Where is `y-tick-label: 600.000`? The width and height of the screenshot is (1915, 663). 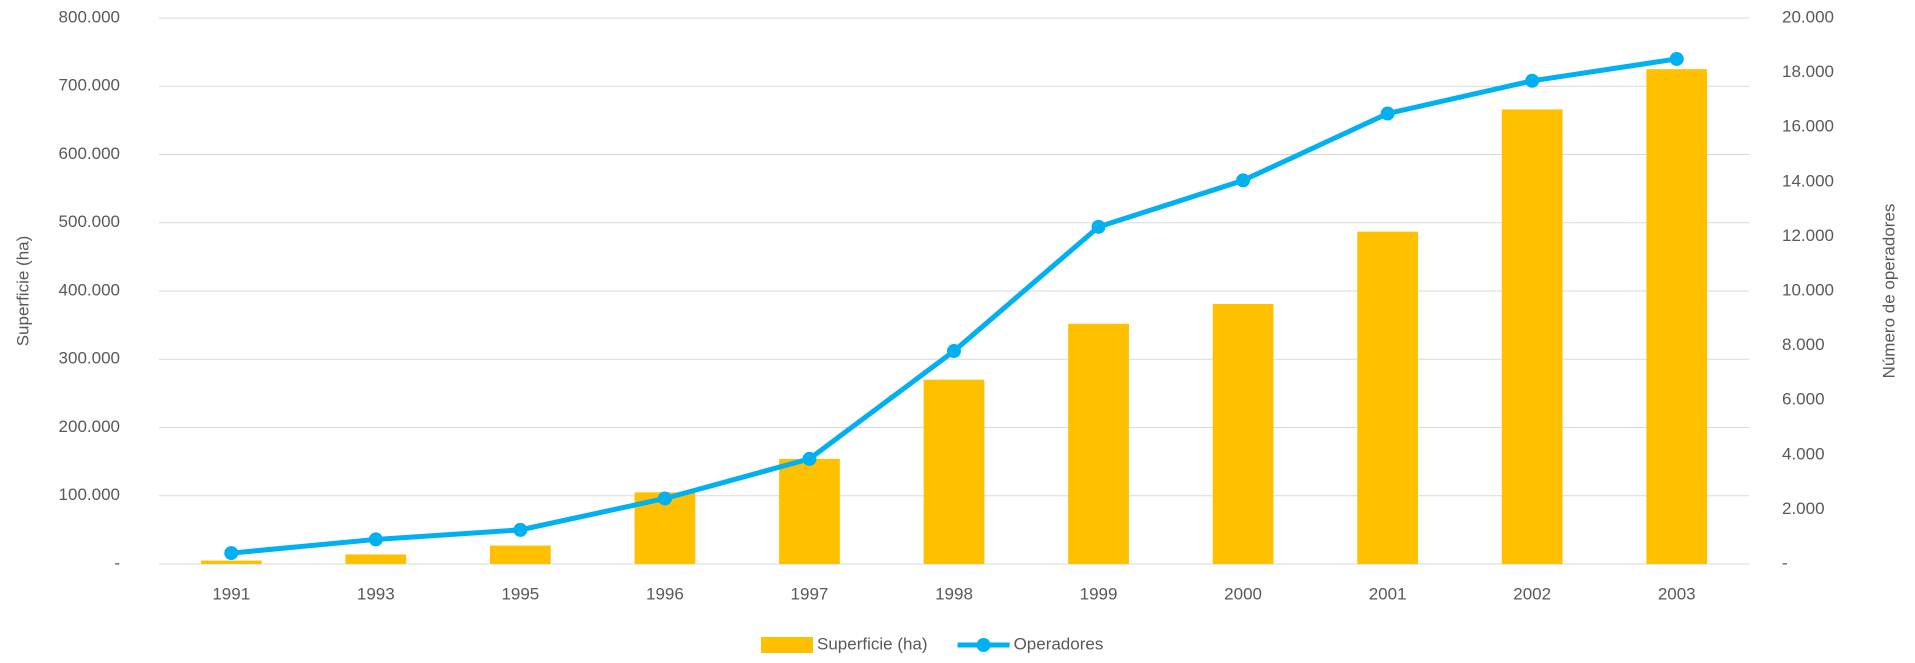 y-tick-label: 600.000 is located at coordinates (89, 153).